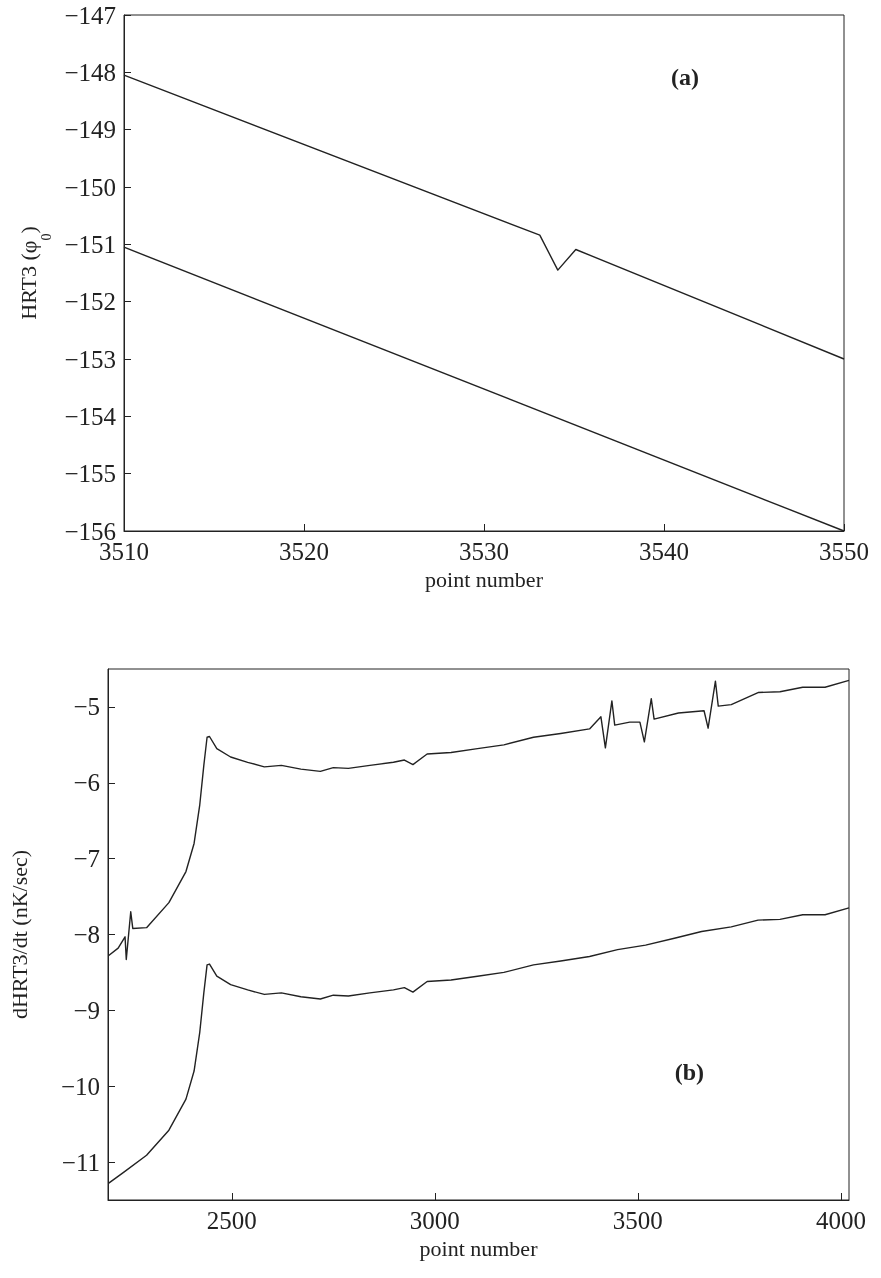 This screenshot has height=1278, width=881. Describe the element at coordinates (86, 859) in the screenshot. I see `y-tick-label: −7` at that location.